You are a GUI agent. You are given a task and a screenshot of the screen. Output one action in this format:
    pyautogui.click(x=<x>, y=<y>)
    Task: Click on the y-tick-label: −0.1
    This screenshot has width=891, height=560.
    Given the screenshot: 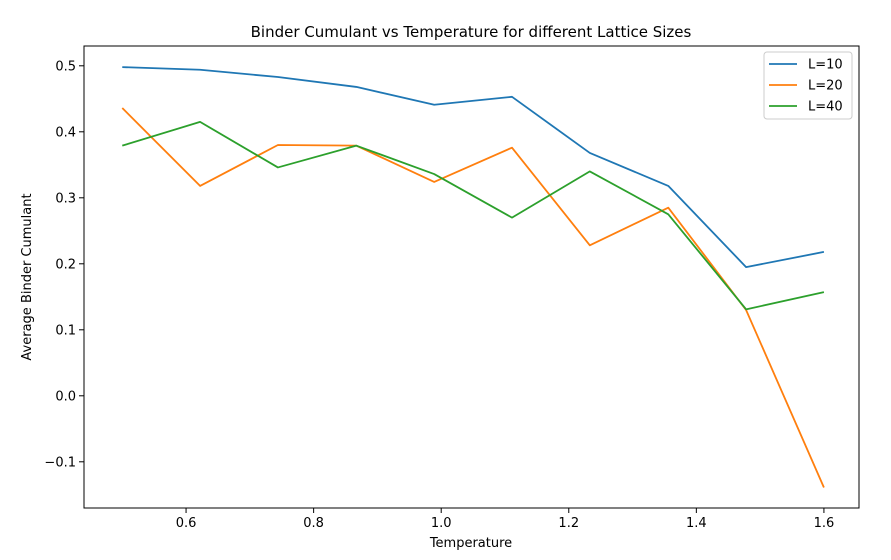 What is the action you would take?
    pyautogui.click(x=60, y=462)
    